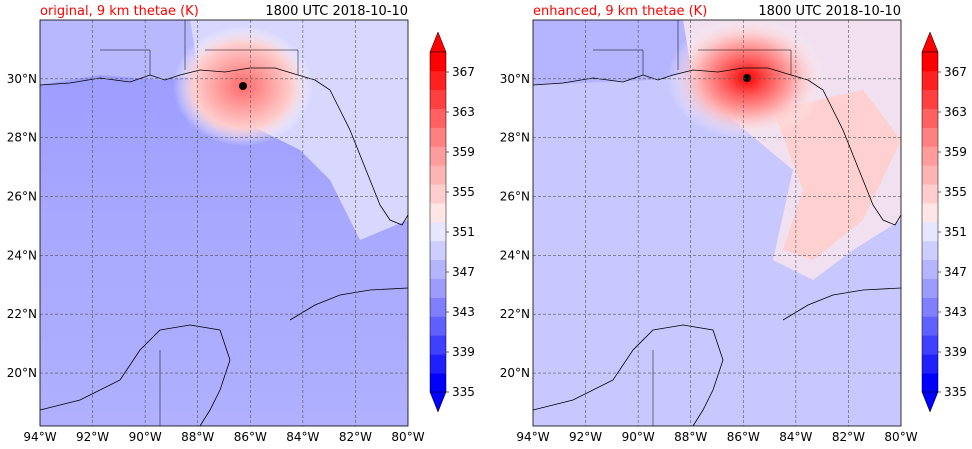 This screenshot has height=449, width=972. What do you see at coordinates (944, 222) in the screenshot?
I see `colorbar-enhanced: 335 339 343 347 351 355 359 363 367` at bounding box center [944, 222].